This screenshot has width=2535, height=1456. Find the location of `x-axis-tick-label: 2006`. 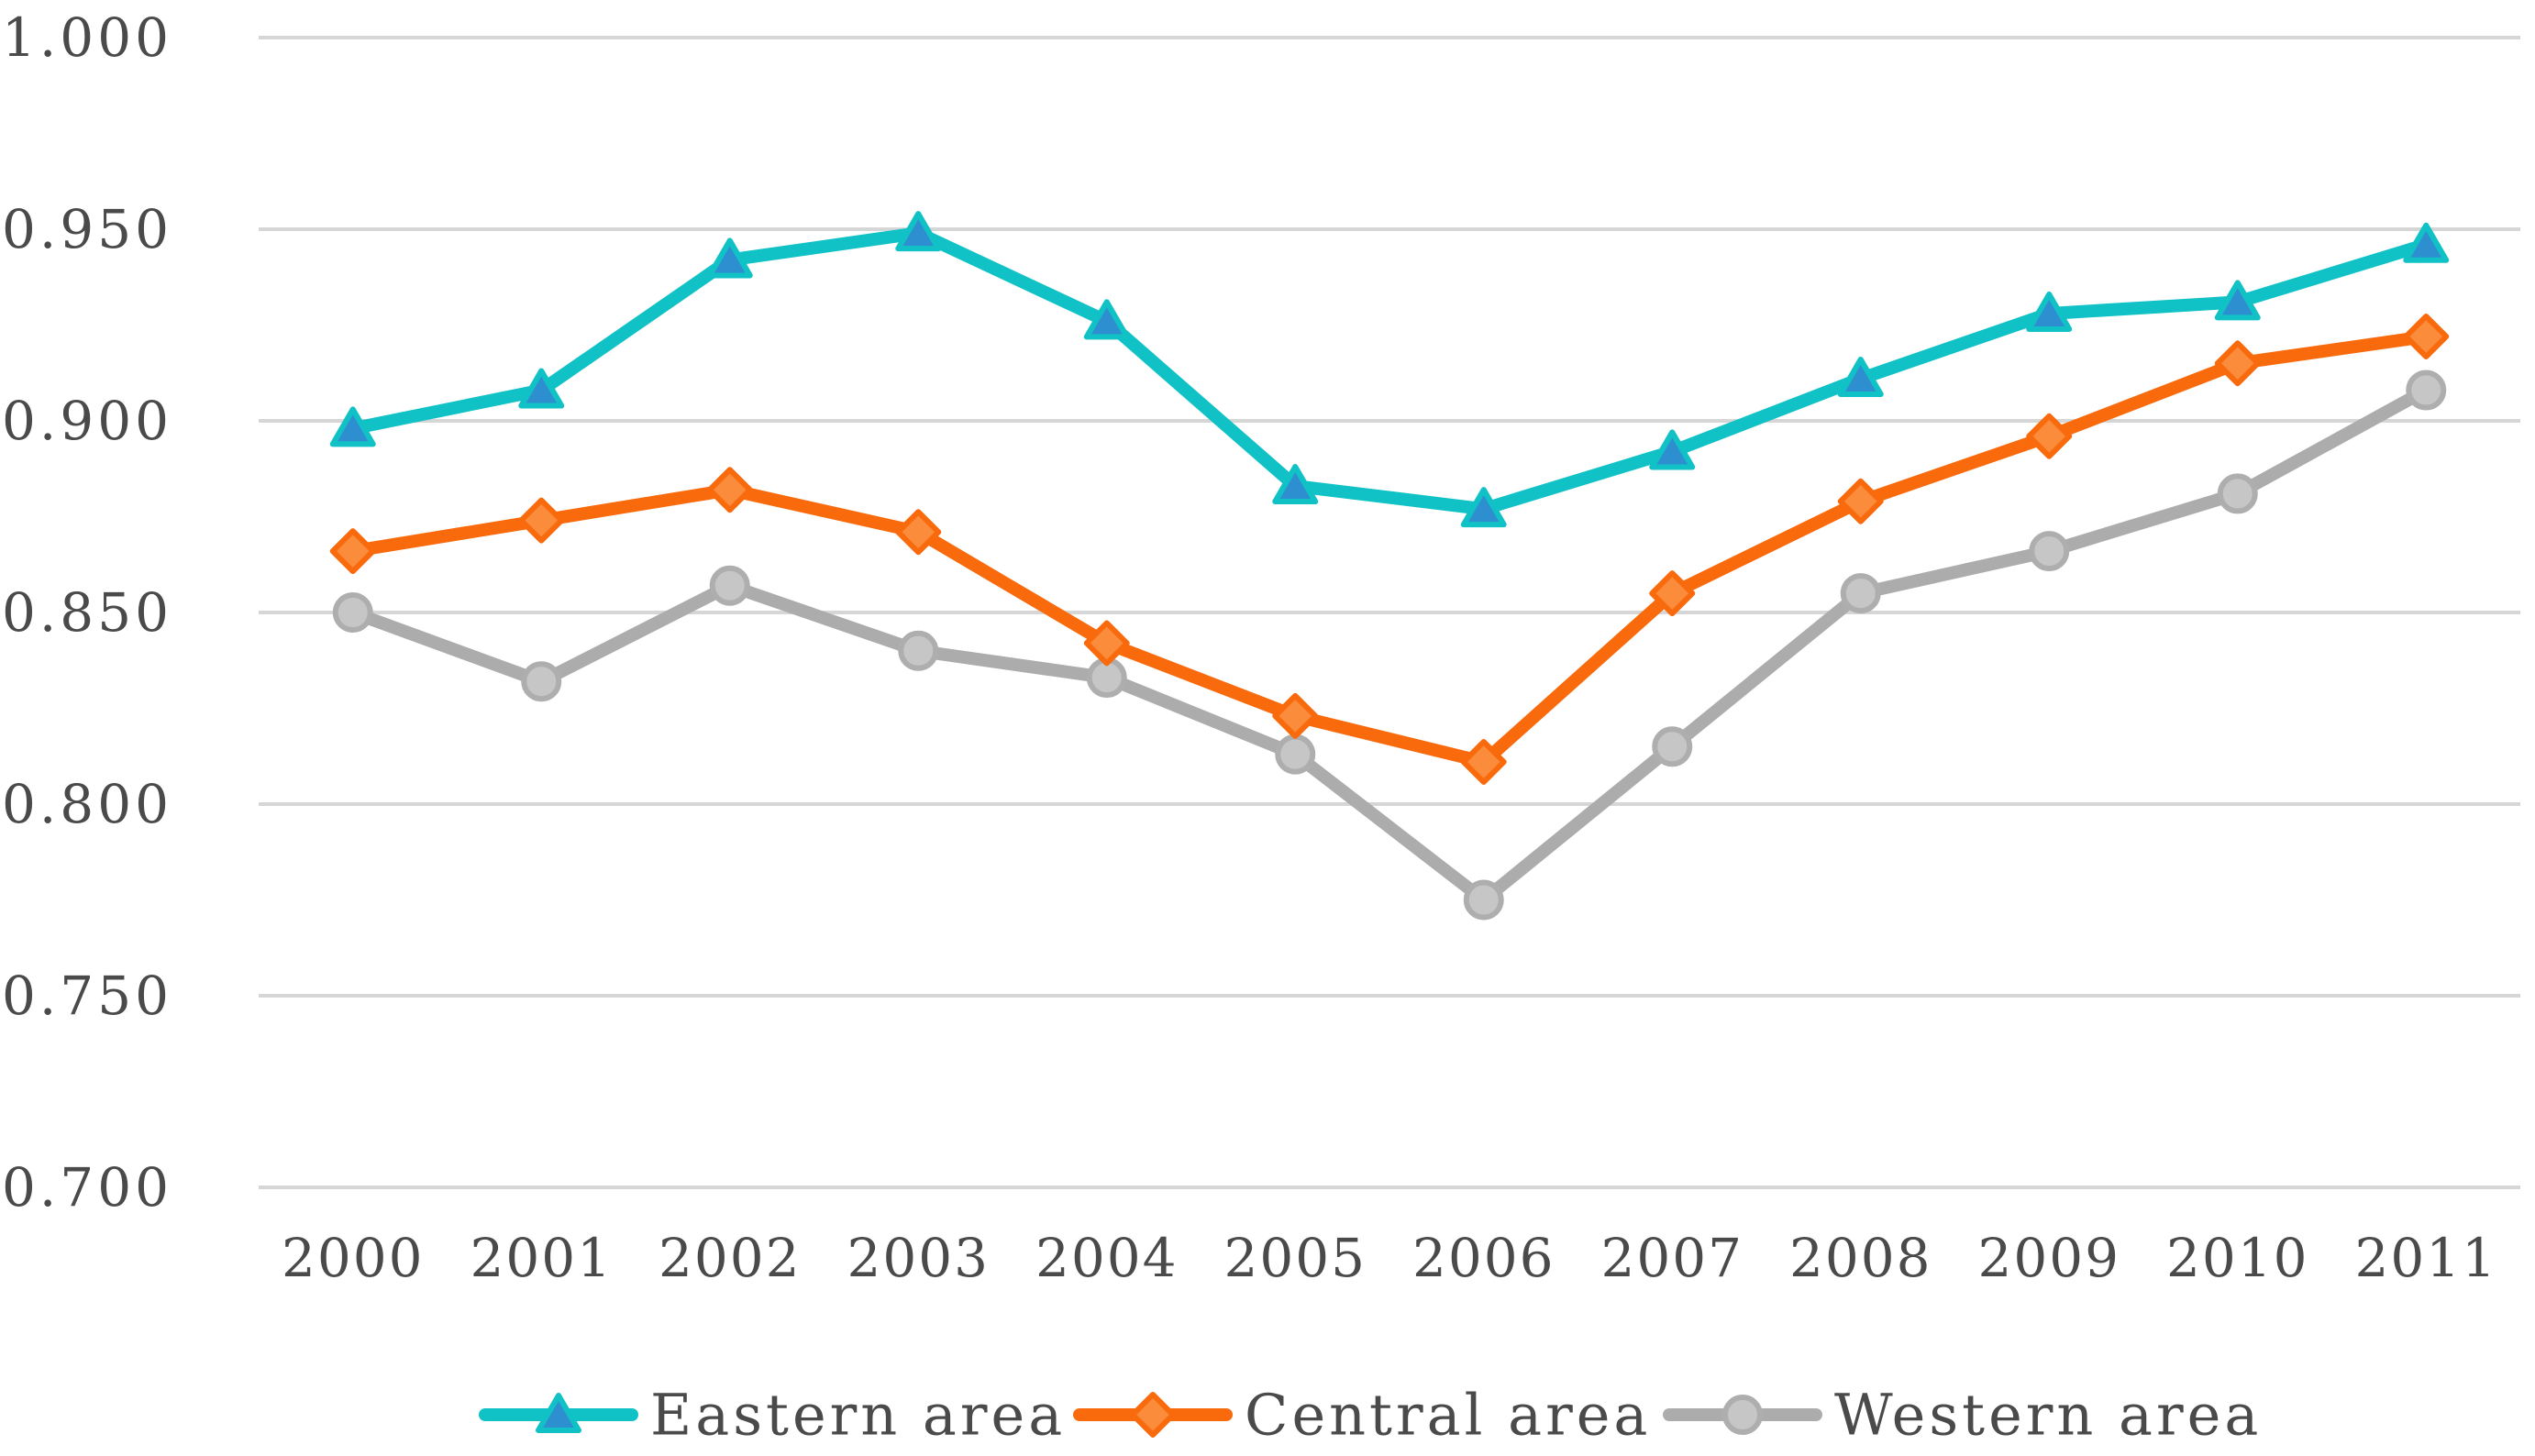

x-axis-tick-label: 2006 is located at coordinates (1483, 1258).